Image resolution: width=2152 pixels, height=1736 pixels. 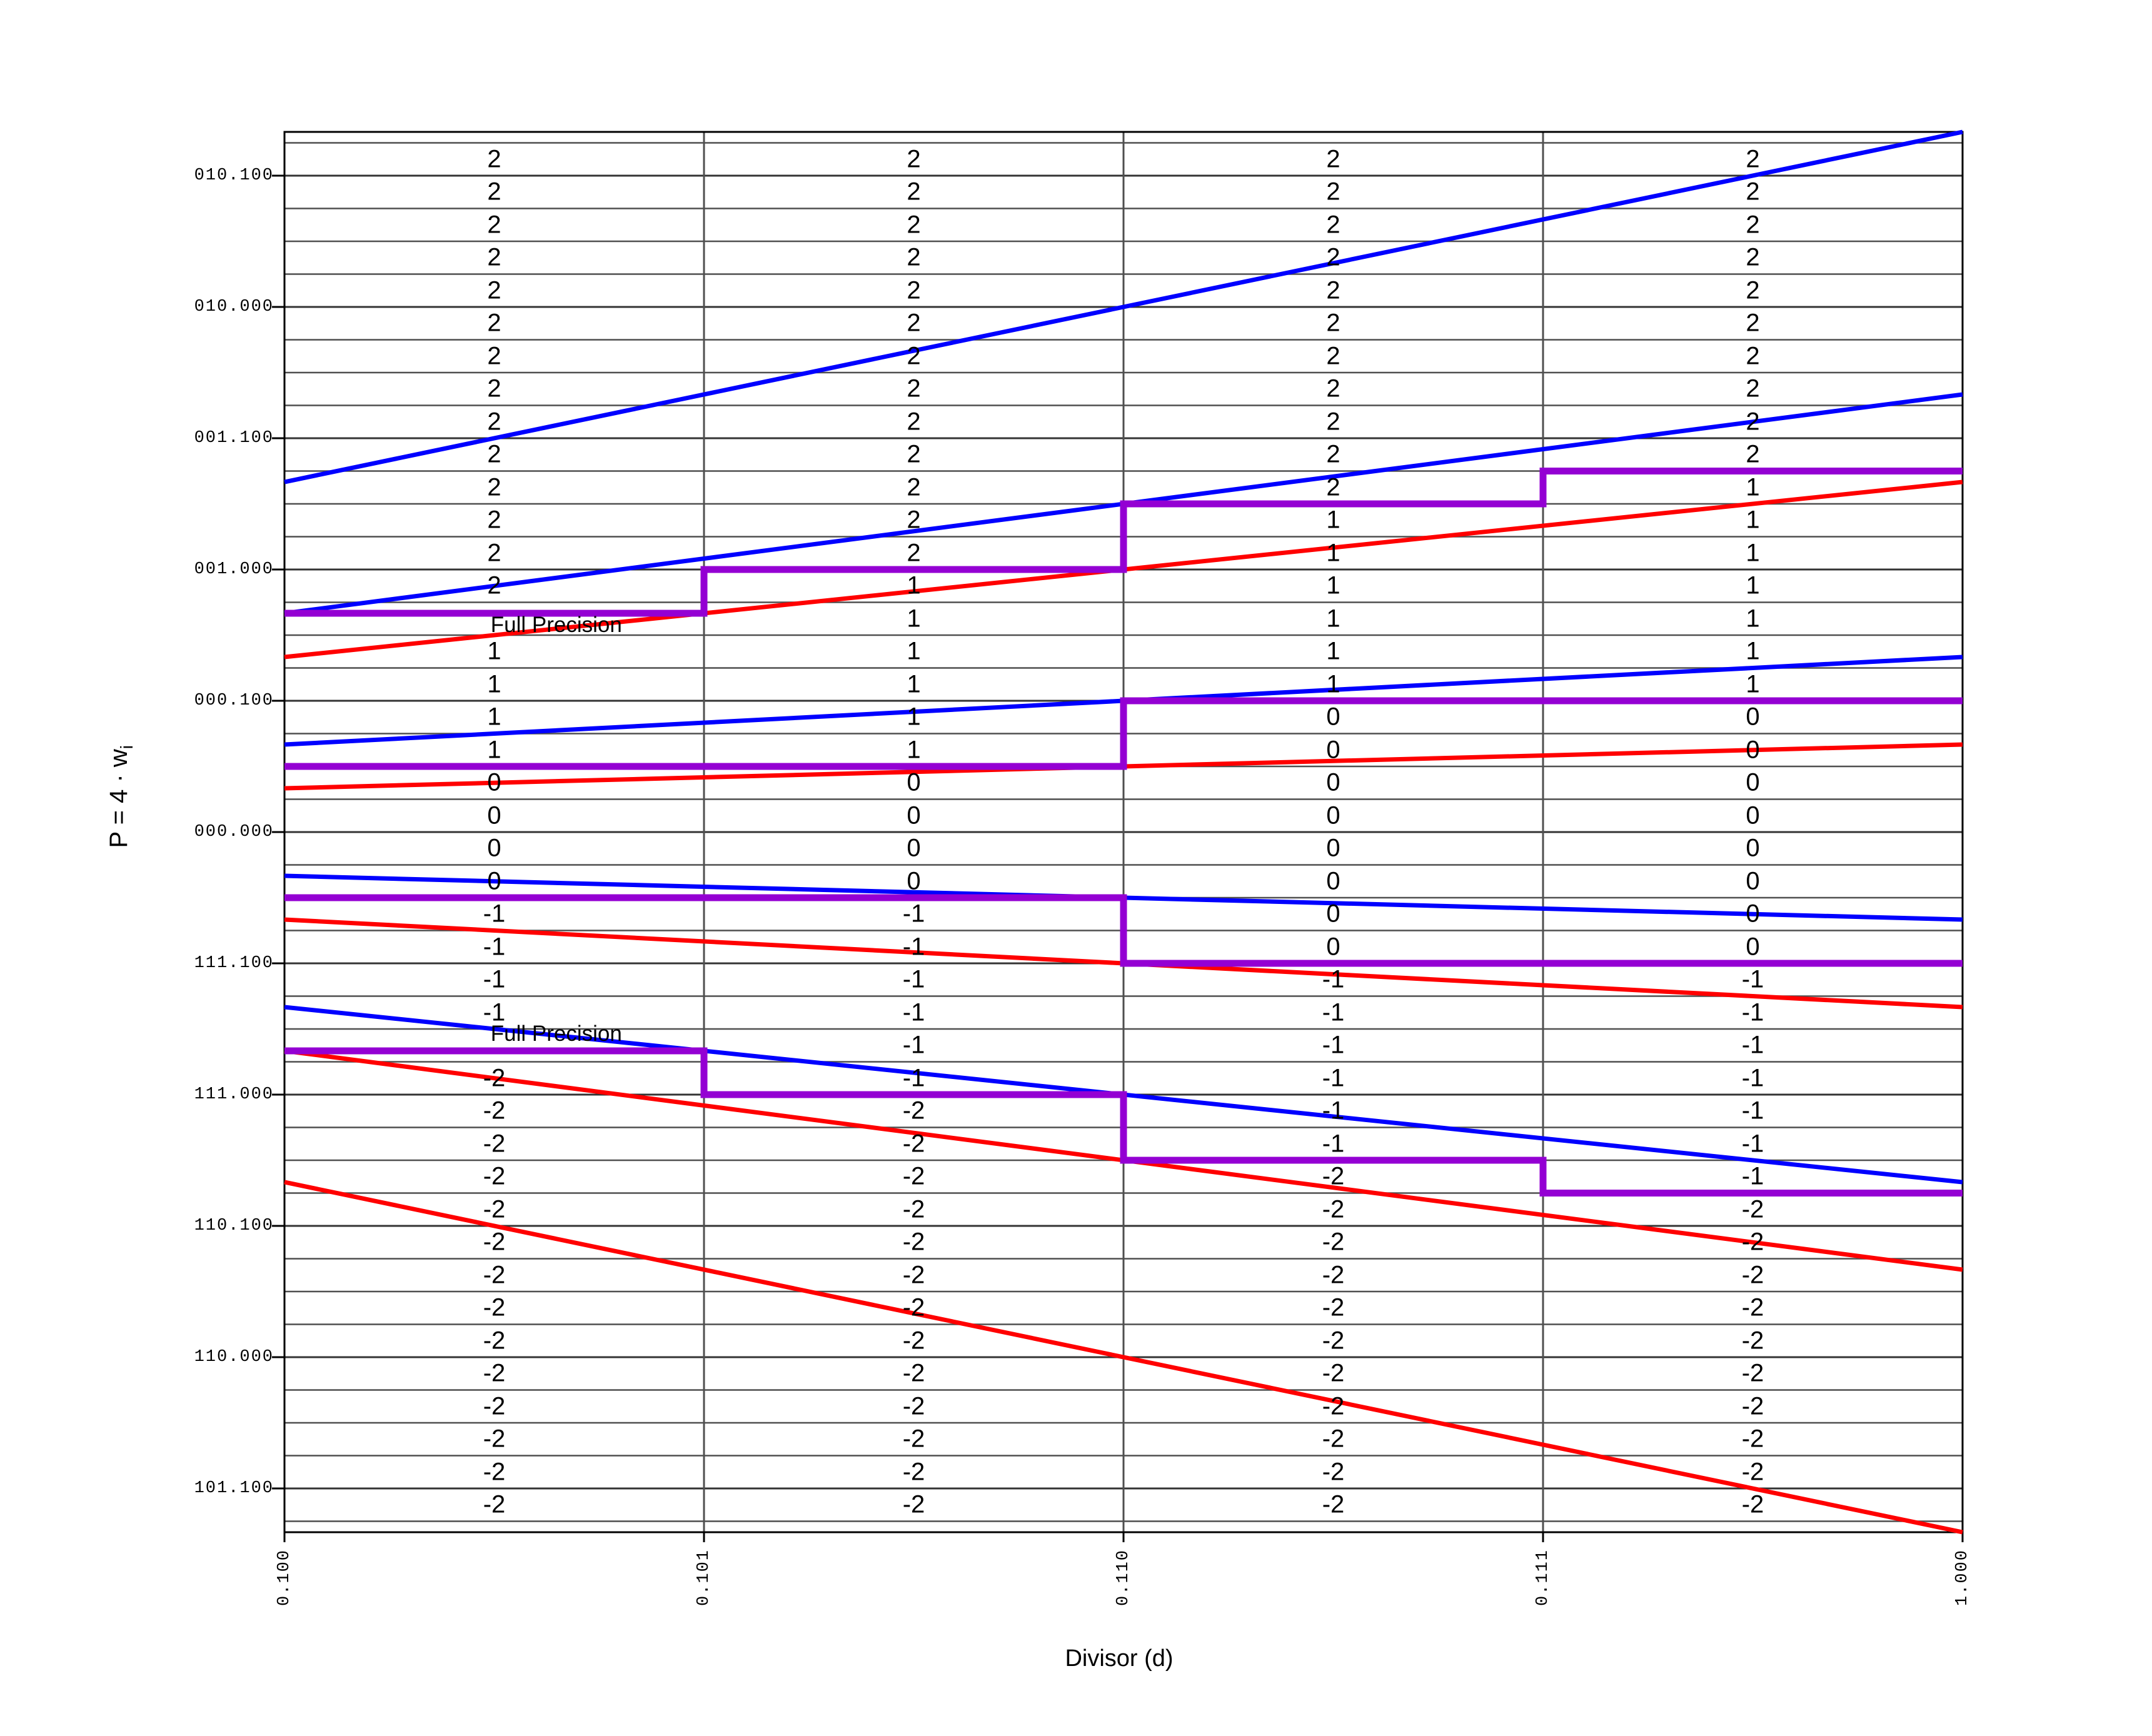 What do you see at coordinates (1962, 1578) in the screenshot?
I see `x-tick-label: 1.000` at bounding box center [1962, 1578].